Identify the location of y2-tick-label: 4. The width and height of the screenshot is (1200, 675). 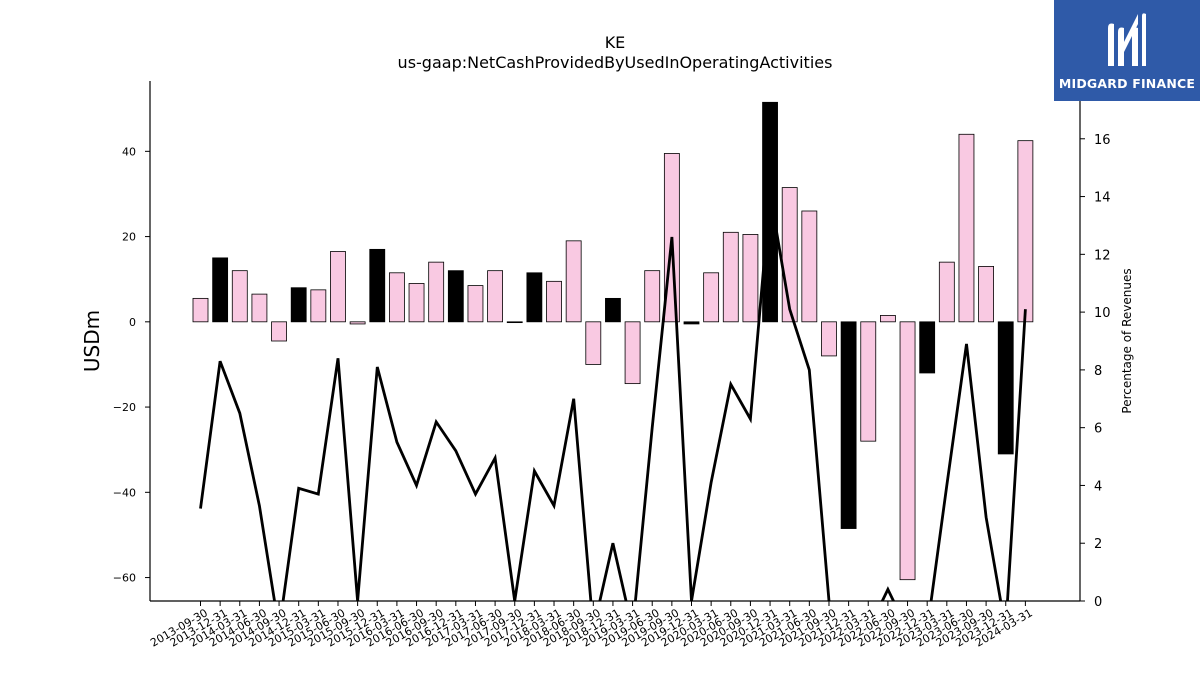
(1098, 486).